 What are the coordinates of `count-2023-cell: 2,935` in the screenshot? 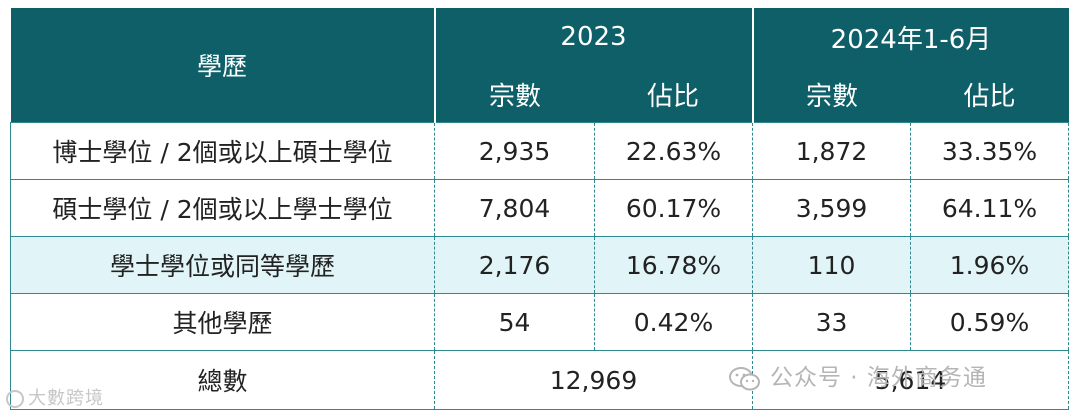 It's located at (514, 151).